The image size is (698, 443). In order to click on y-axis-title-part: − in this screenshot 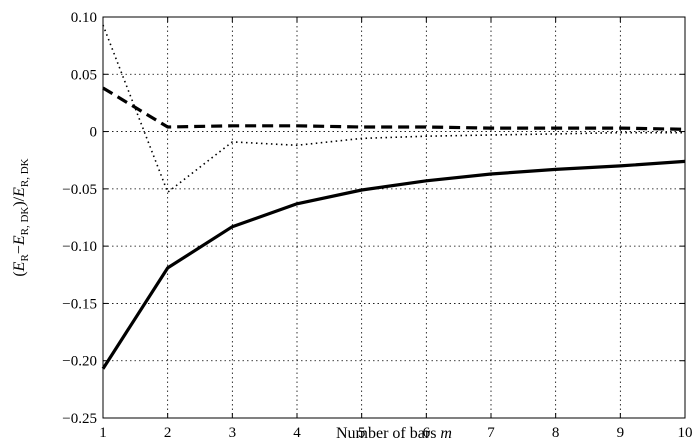, I will do `click(19, 249)`.